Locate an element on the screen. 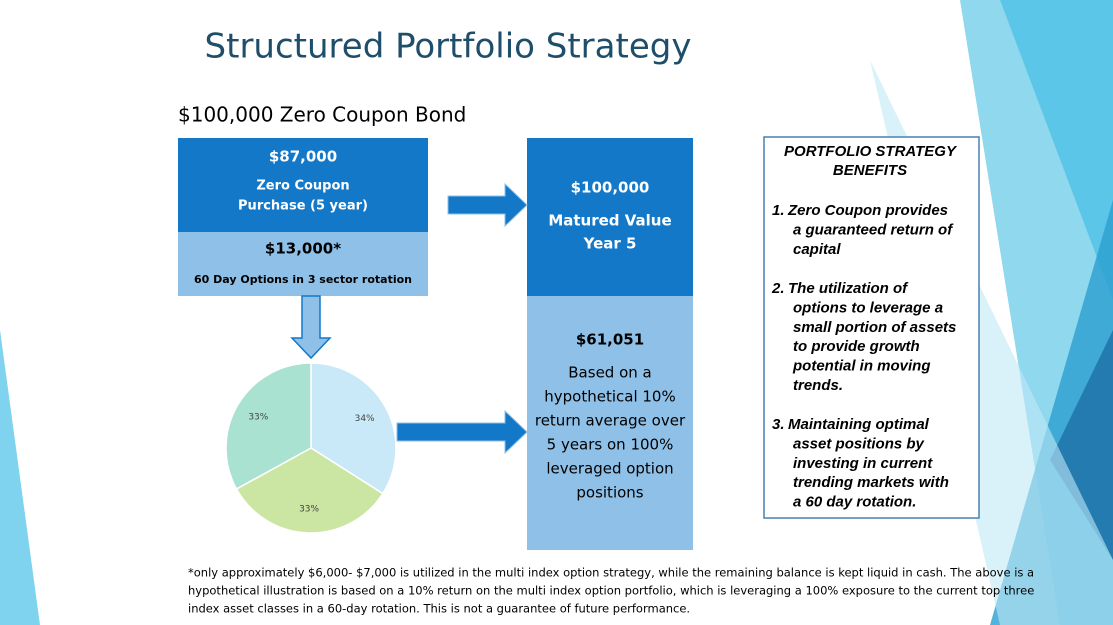 The width and height of the screenshot is (1113, 625). benefit-line: small portion of assets is located at coordinates (874, 327).